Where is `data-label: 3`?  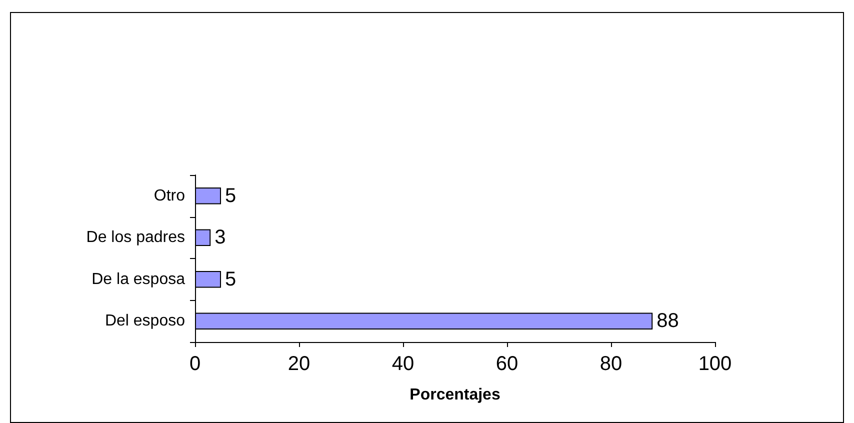
data-label: 3 is located at coordinates (220, 237).